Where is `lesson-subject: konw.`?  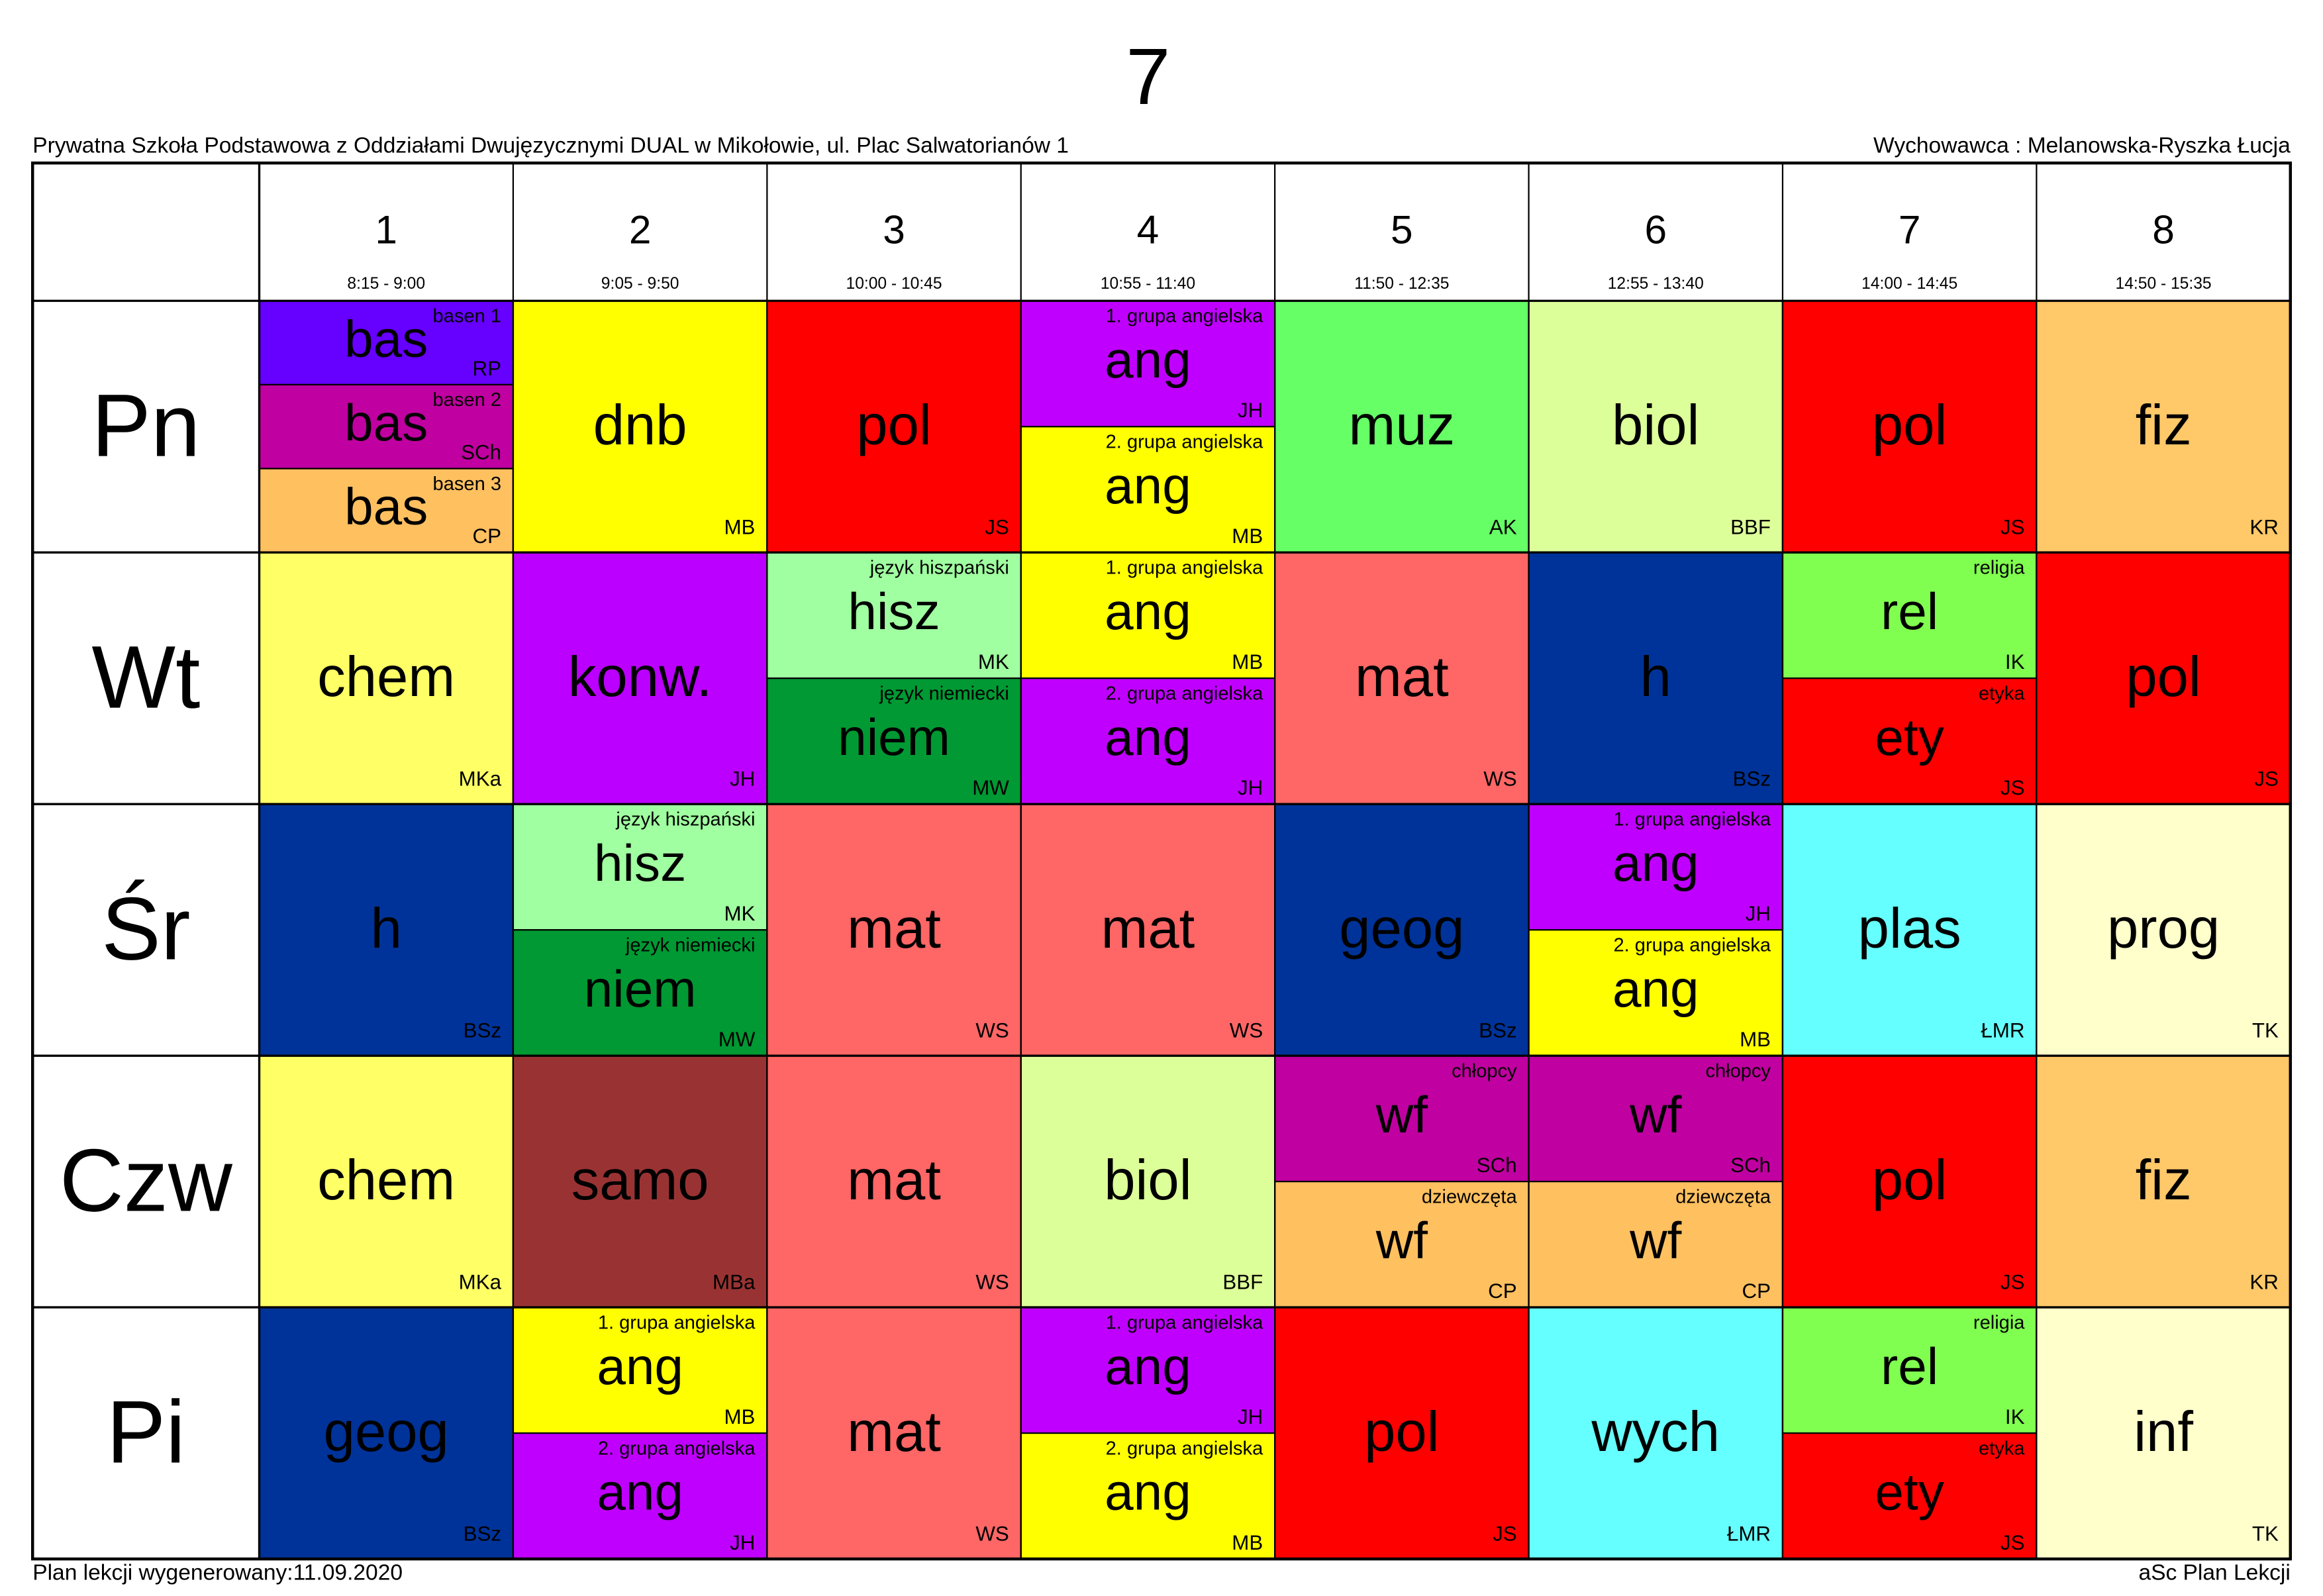
lesson-subject: konw. is located at coordinates (640, 677).